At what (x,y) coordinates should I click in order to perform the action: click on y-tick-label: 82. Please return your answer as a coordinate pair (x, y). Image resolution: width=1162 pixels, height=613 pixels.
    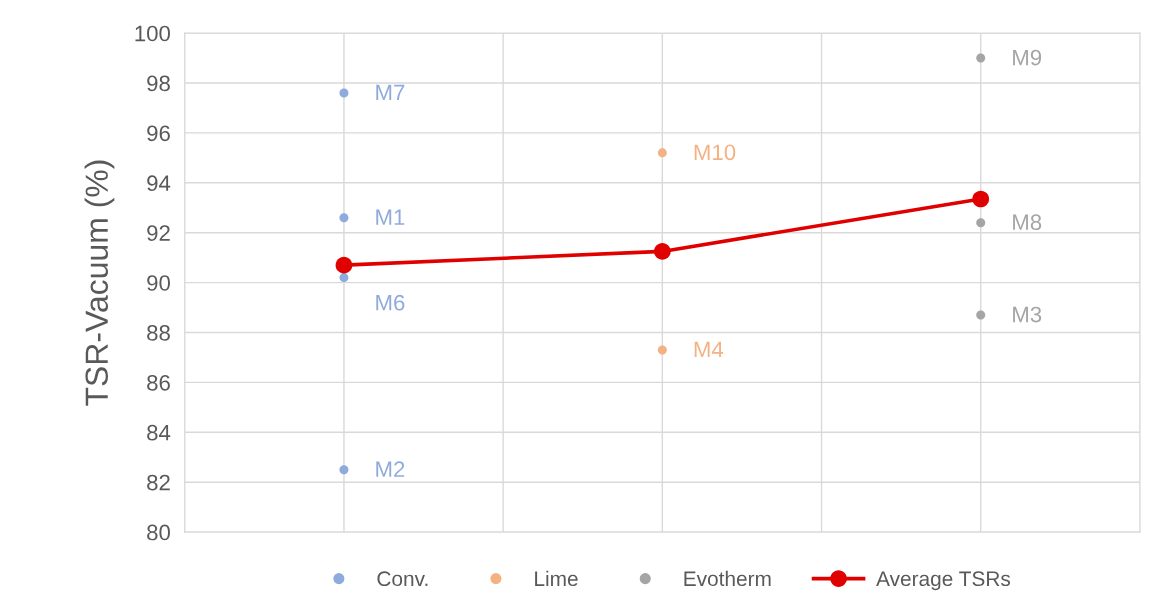
    Looking at the image, I should click on (158, 482).